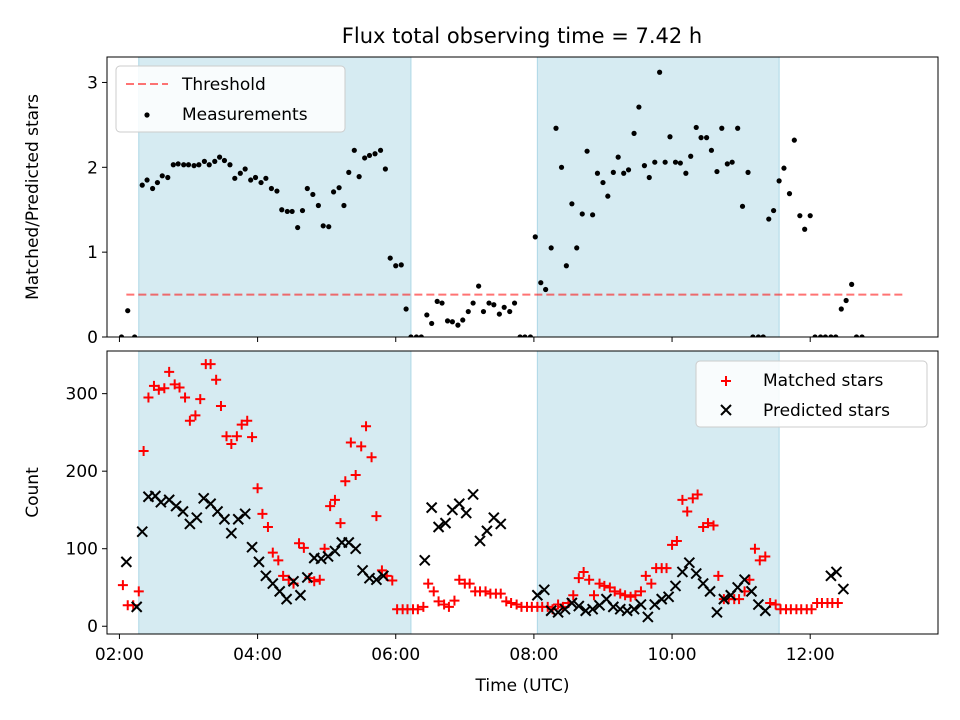 The image size is (960, 720). I want to click on x-tick-label: 06:00, so click(395, 655).